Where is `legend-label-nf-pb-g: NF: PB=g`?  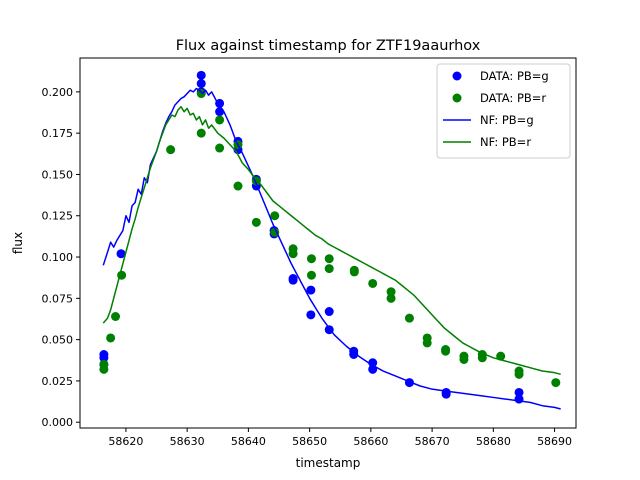
legend-label-nf-pb-g: NF: PB=g is located at coordinates (507, 120).